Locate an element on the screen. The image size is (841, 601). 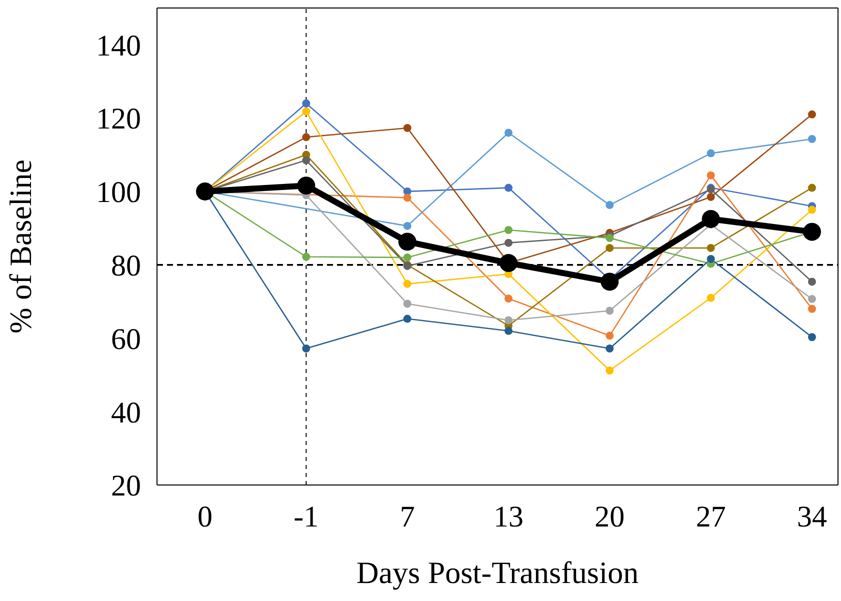
x-tick-label: -1 is located at coordinates (306, 517).